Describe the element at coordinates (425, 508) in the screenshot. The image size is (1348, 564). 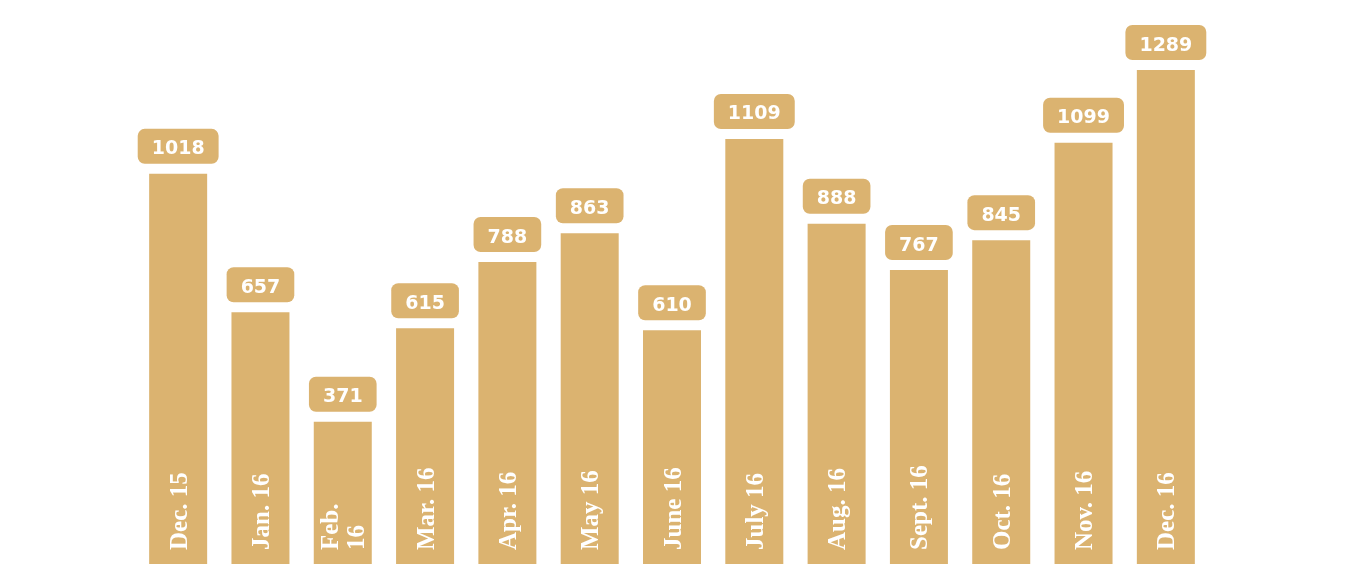
I see `x-tick-label: Mar. 16` at that location.